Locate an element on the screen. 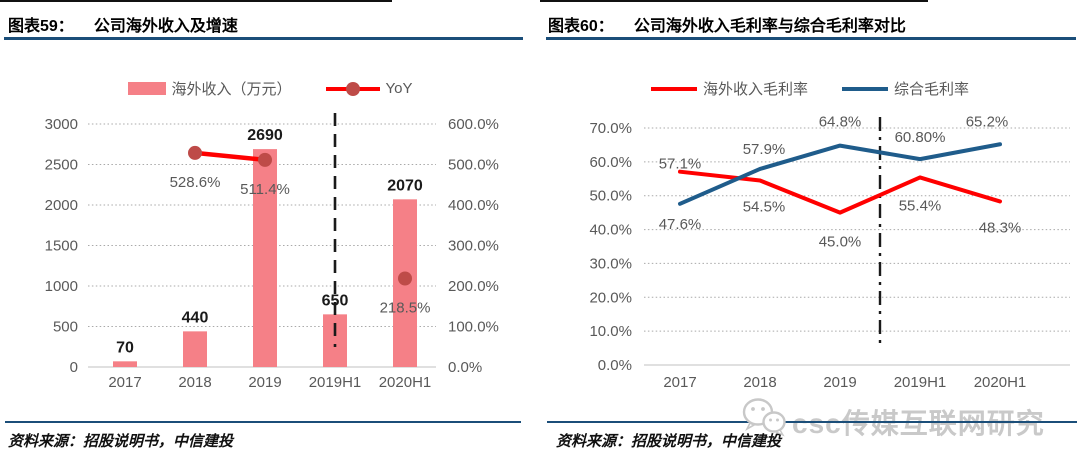 The width and height of the screenshot is (1080, 471). y-axis-tick: 0.0% is located at coordinates (615, 365).